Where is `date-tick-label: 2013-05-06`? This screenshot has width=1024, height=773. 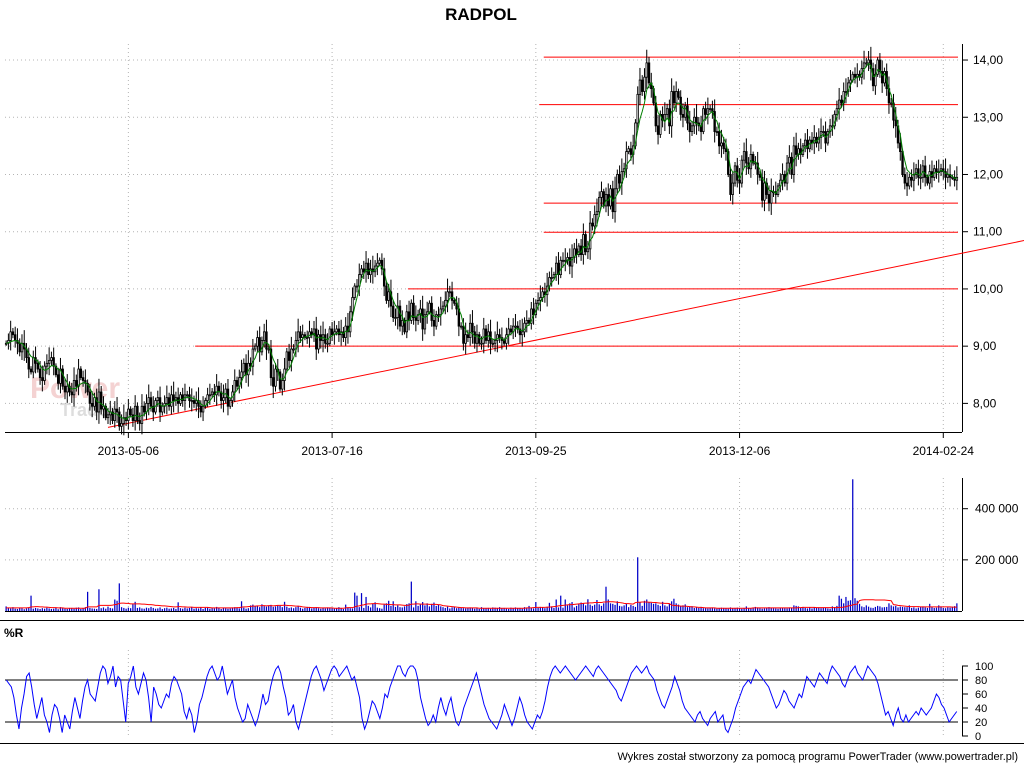
date-tick-label: 2013-05-06 is located at coordinates (129, 451).